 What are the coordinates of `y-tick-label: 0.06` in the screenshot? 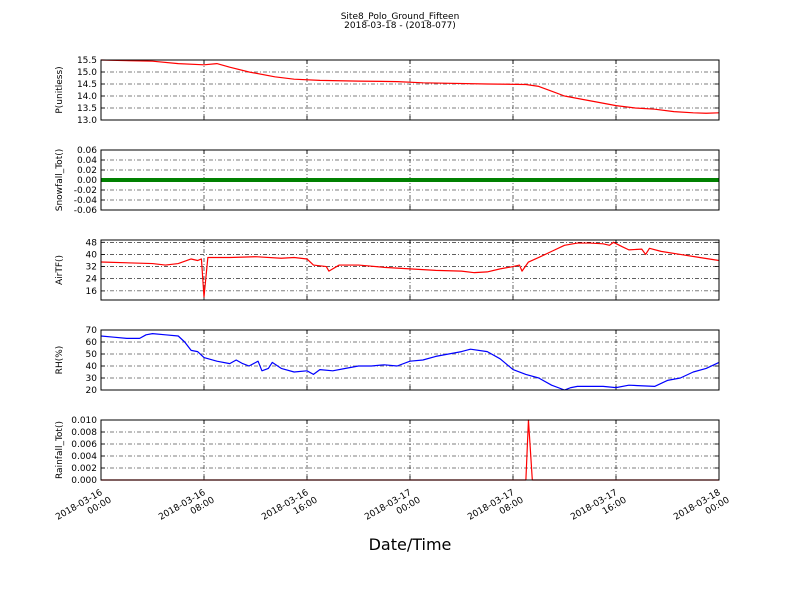 It's located at (87, 151).